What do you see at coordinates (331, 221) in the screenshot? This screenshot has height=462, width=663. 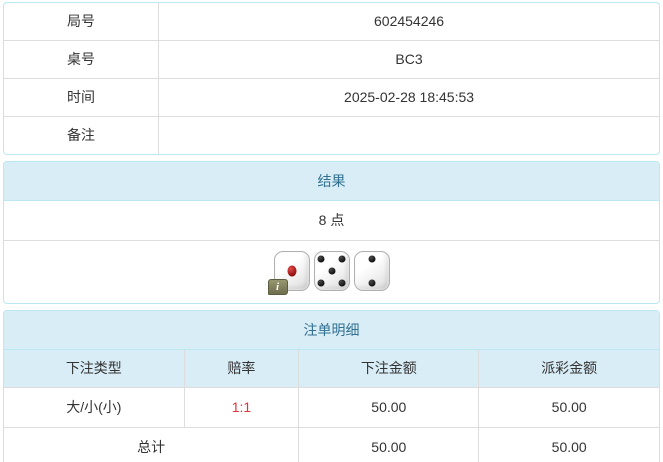 I see `result-points: 8 点` at bounding box center [331, 221].